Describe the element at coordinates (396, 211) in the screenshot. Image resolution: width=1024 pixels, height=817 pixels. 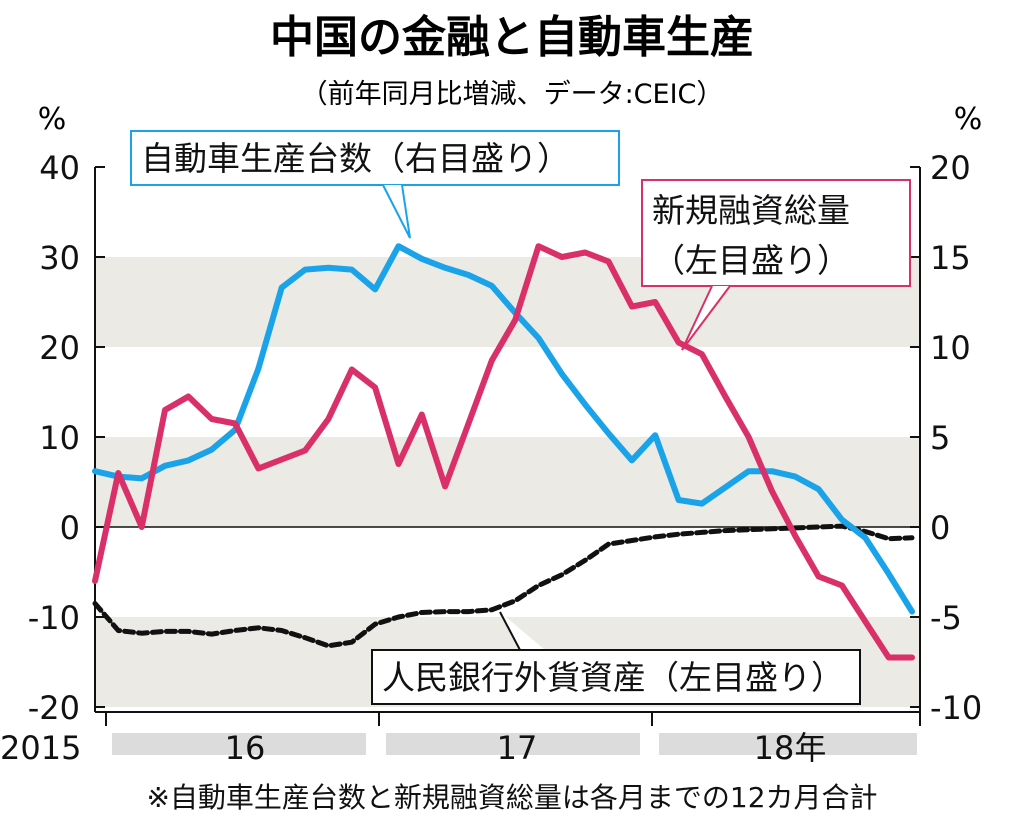
I see `callout-auto-pointer` at that location.